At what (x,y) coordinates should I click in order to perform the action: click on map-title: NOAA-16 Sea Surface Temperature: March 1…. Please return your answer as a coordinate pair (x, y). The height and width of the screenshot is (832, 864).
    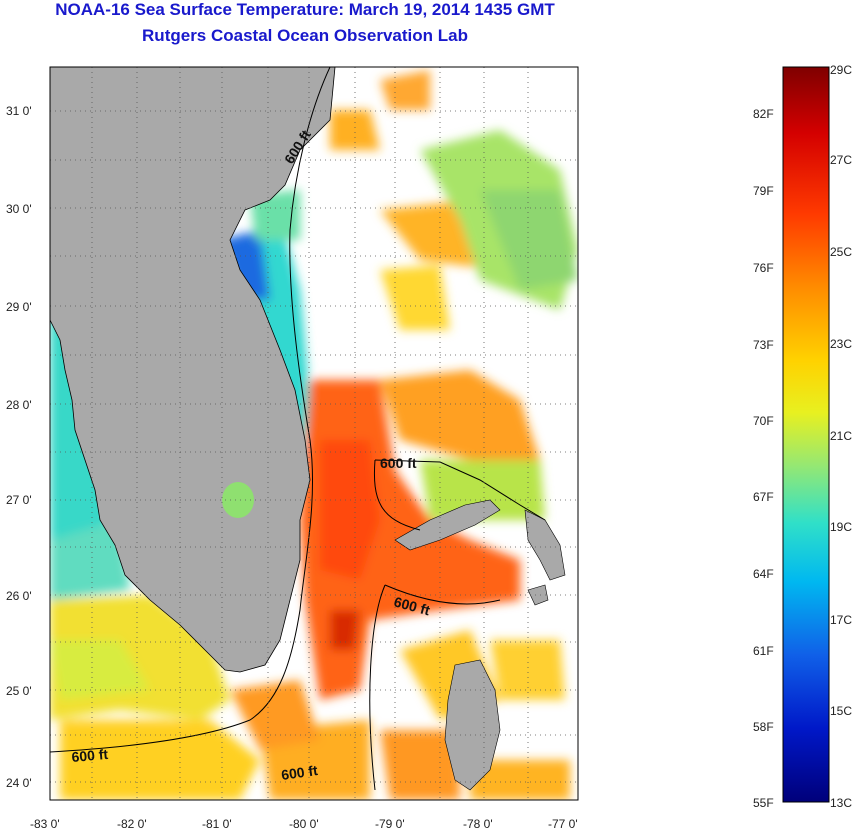
    Looking at the image, I should click on (305, 9).